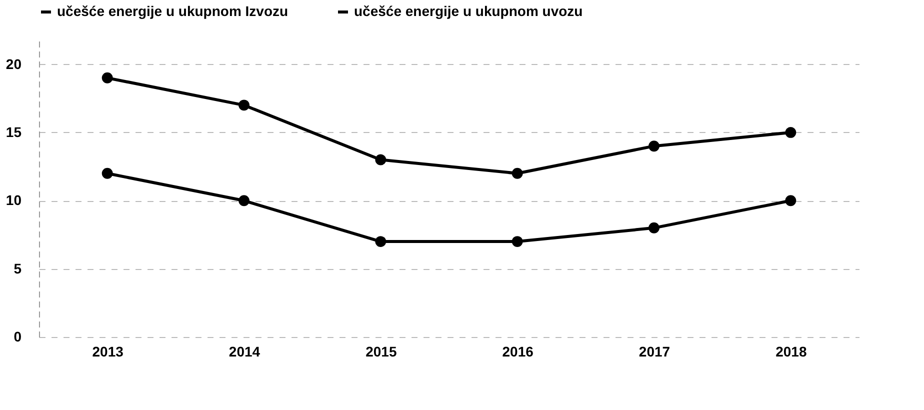 Image resolution: width=924 pixels, height=410 pixels. Describe the element at coordinates (381, 352) in the screenshot. I see `x-tick-label: 2015` at that location.